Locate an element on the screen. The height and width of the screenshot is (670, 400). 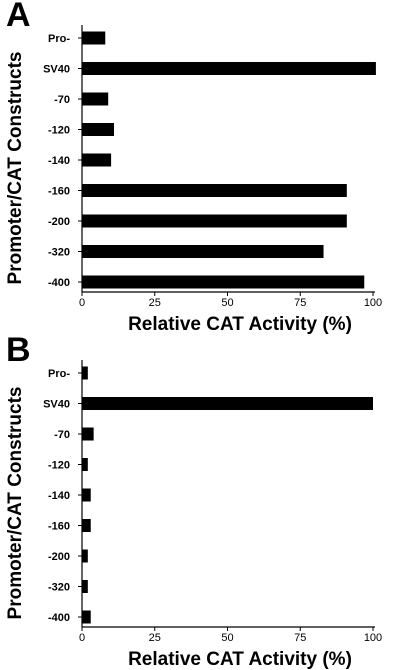
panel-label: A is located at coordinates (18, 17).